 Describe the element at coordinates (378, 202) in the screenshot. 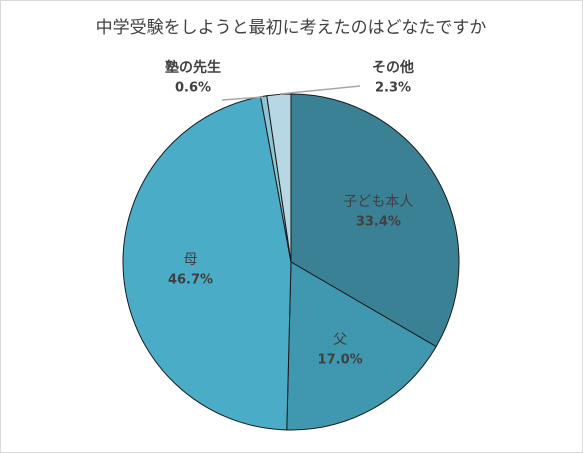

I see `slice-label: 子ども本人` at that location.